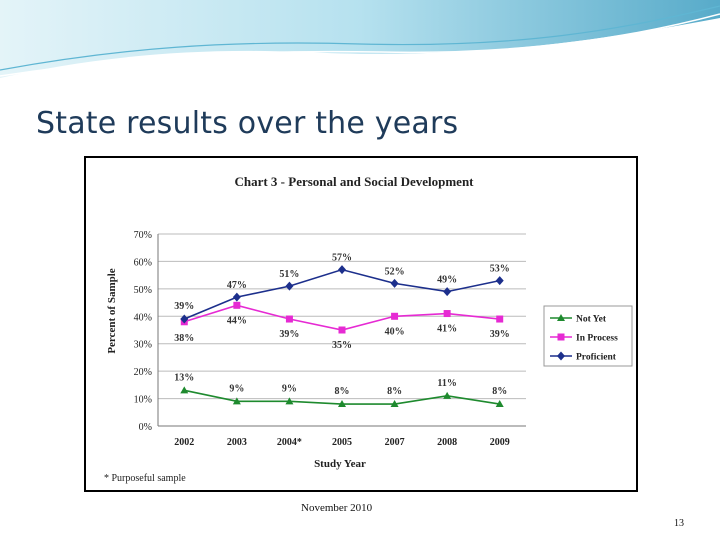 The height and width of the screenshot is (540, 720). I want to click on legend: Not Yet In Process Proficient, so click(588, 336).